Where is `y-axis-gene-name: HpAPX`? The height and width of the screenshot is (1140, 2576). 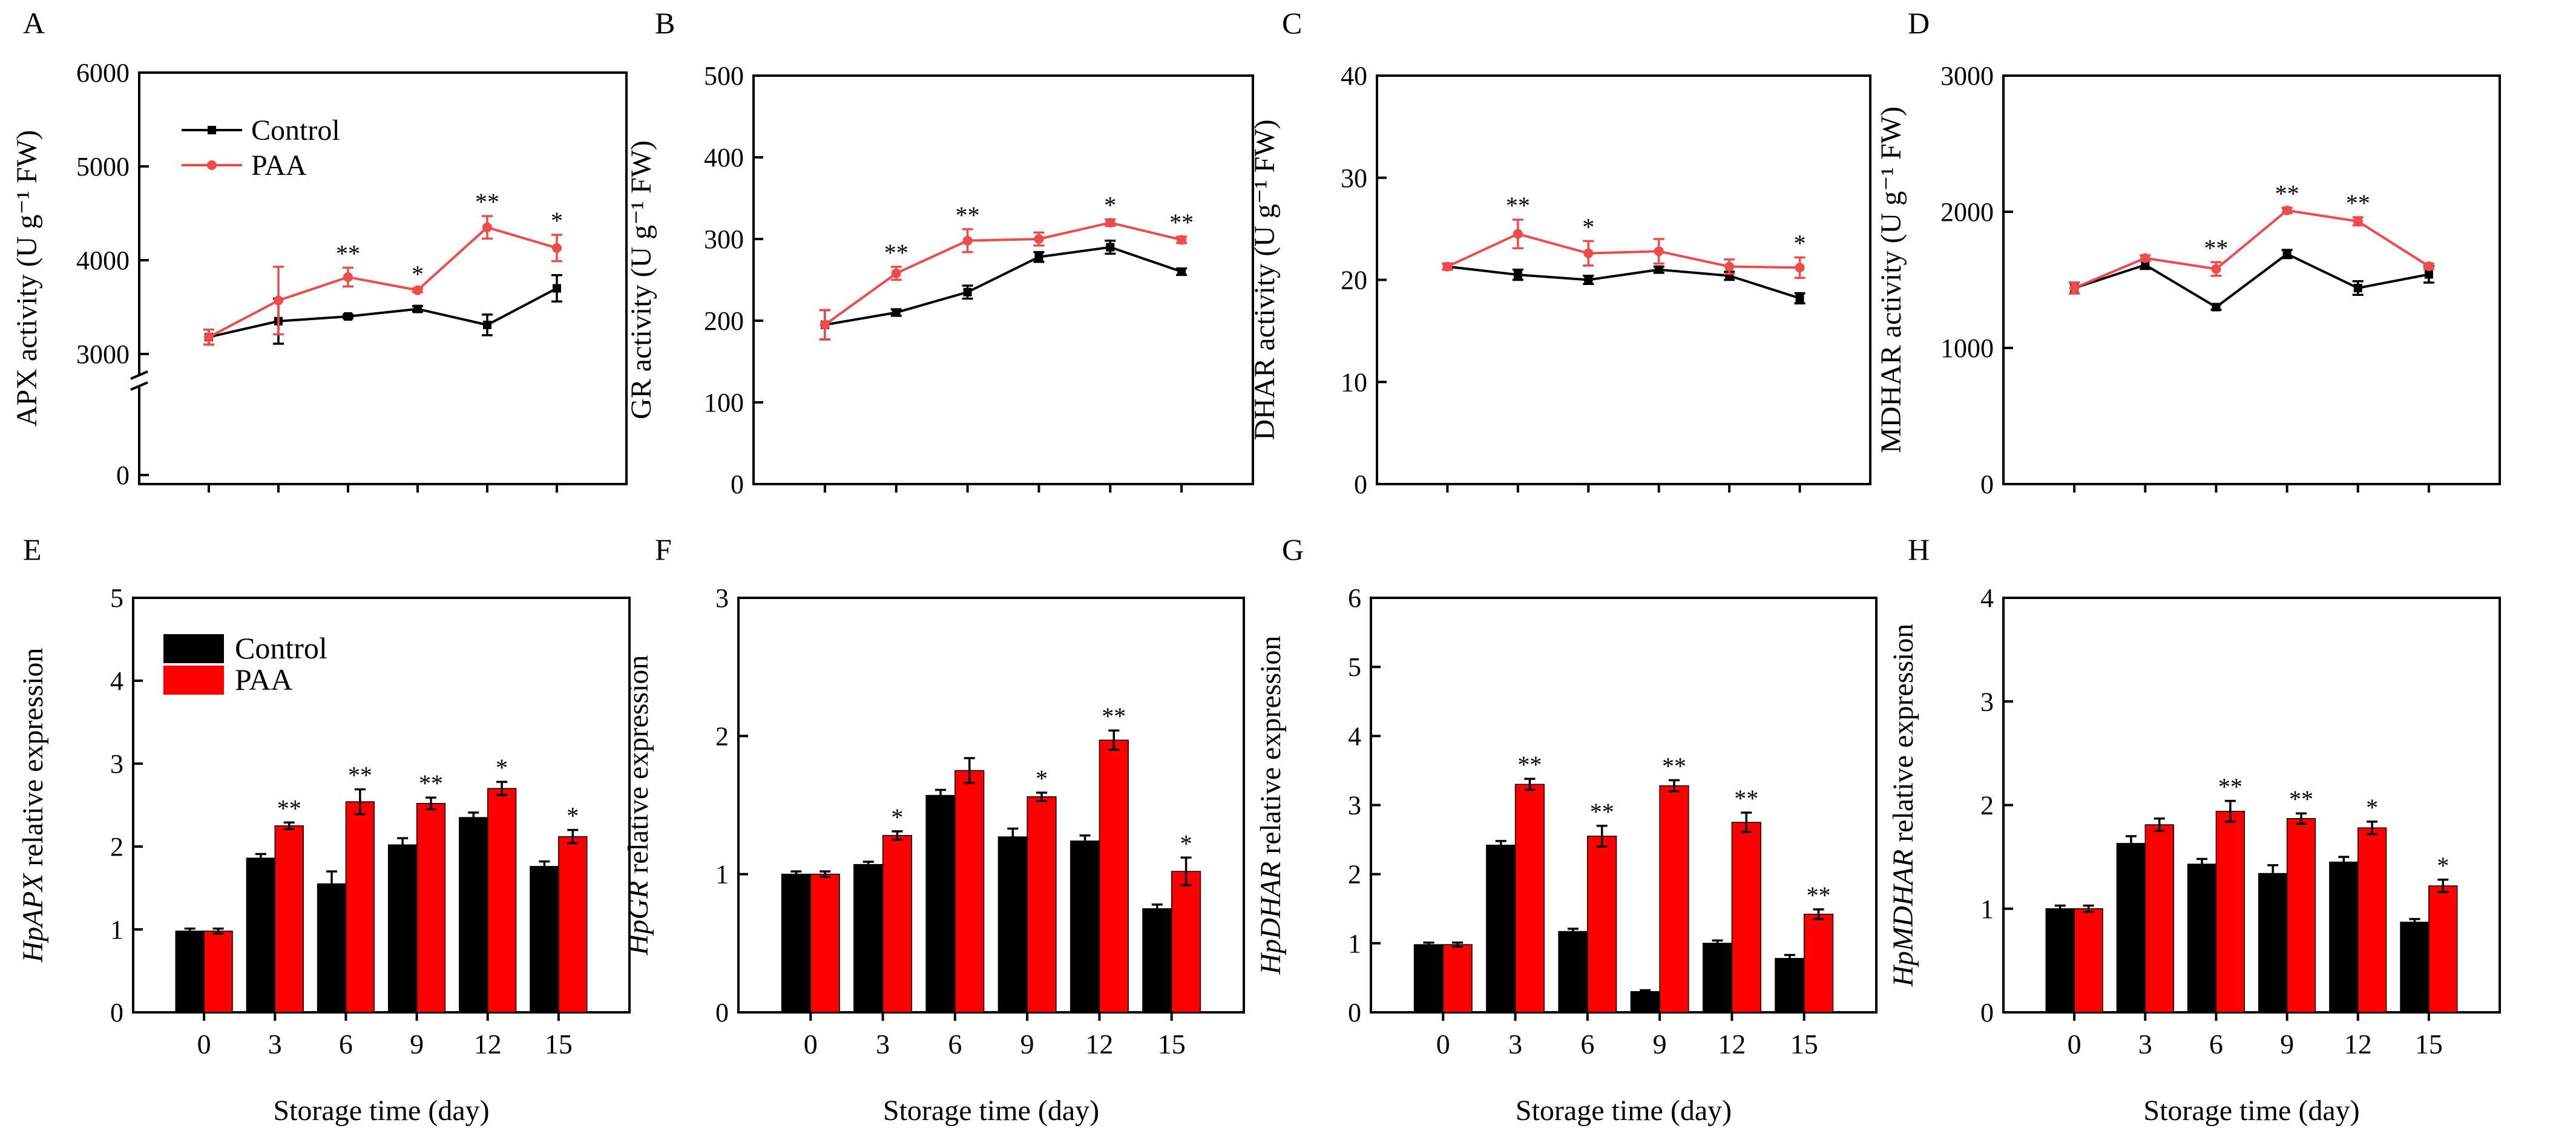 y-axis-gene-name: HpAPX is located at coordinates (33, 918).